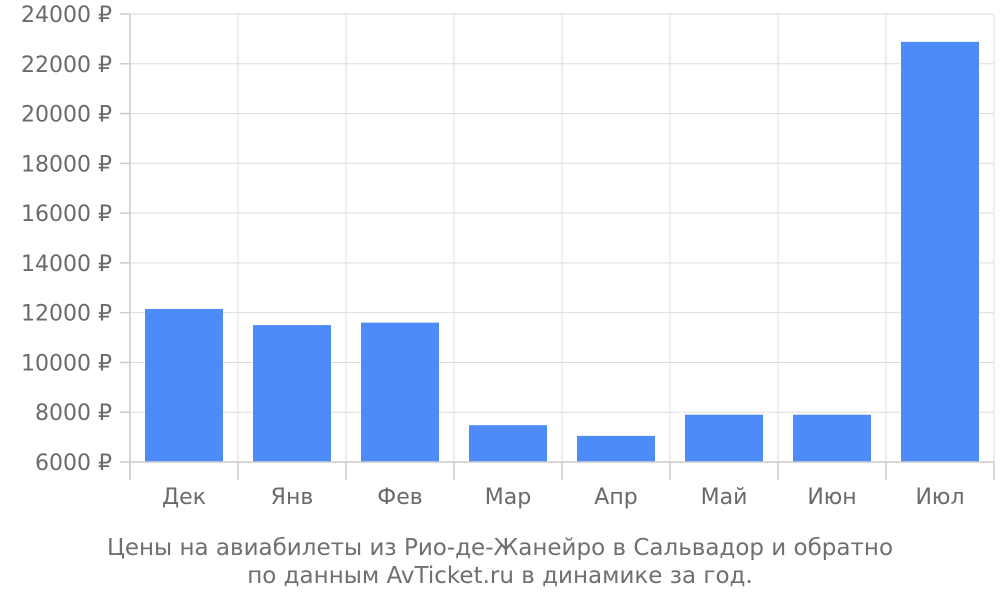 Image resolution: width=1000 pixels, height=600 pixels. Describe the element at coordinates (292, 393) in the screenshot. I see `bar-Янв` at that location.